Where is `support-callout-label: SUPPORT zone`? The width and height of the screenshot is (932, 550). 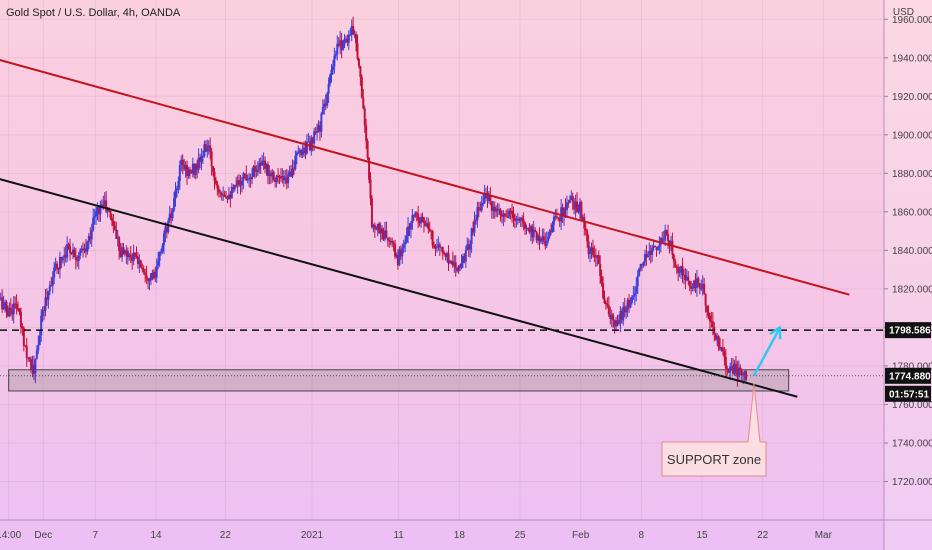 support-callout-label: SUPPORT zone is located at coordinates (714, 459).